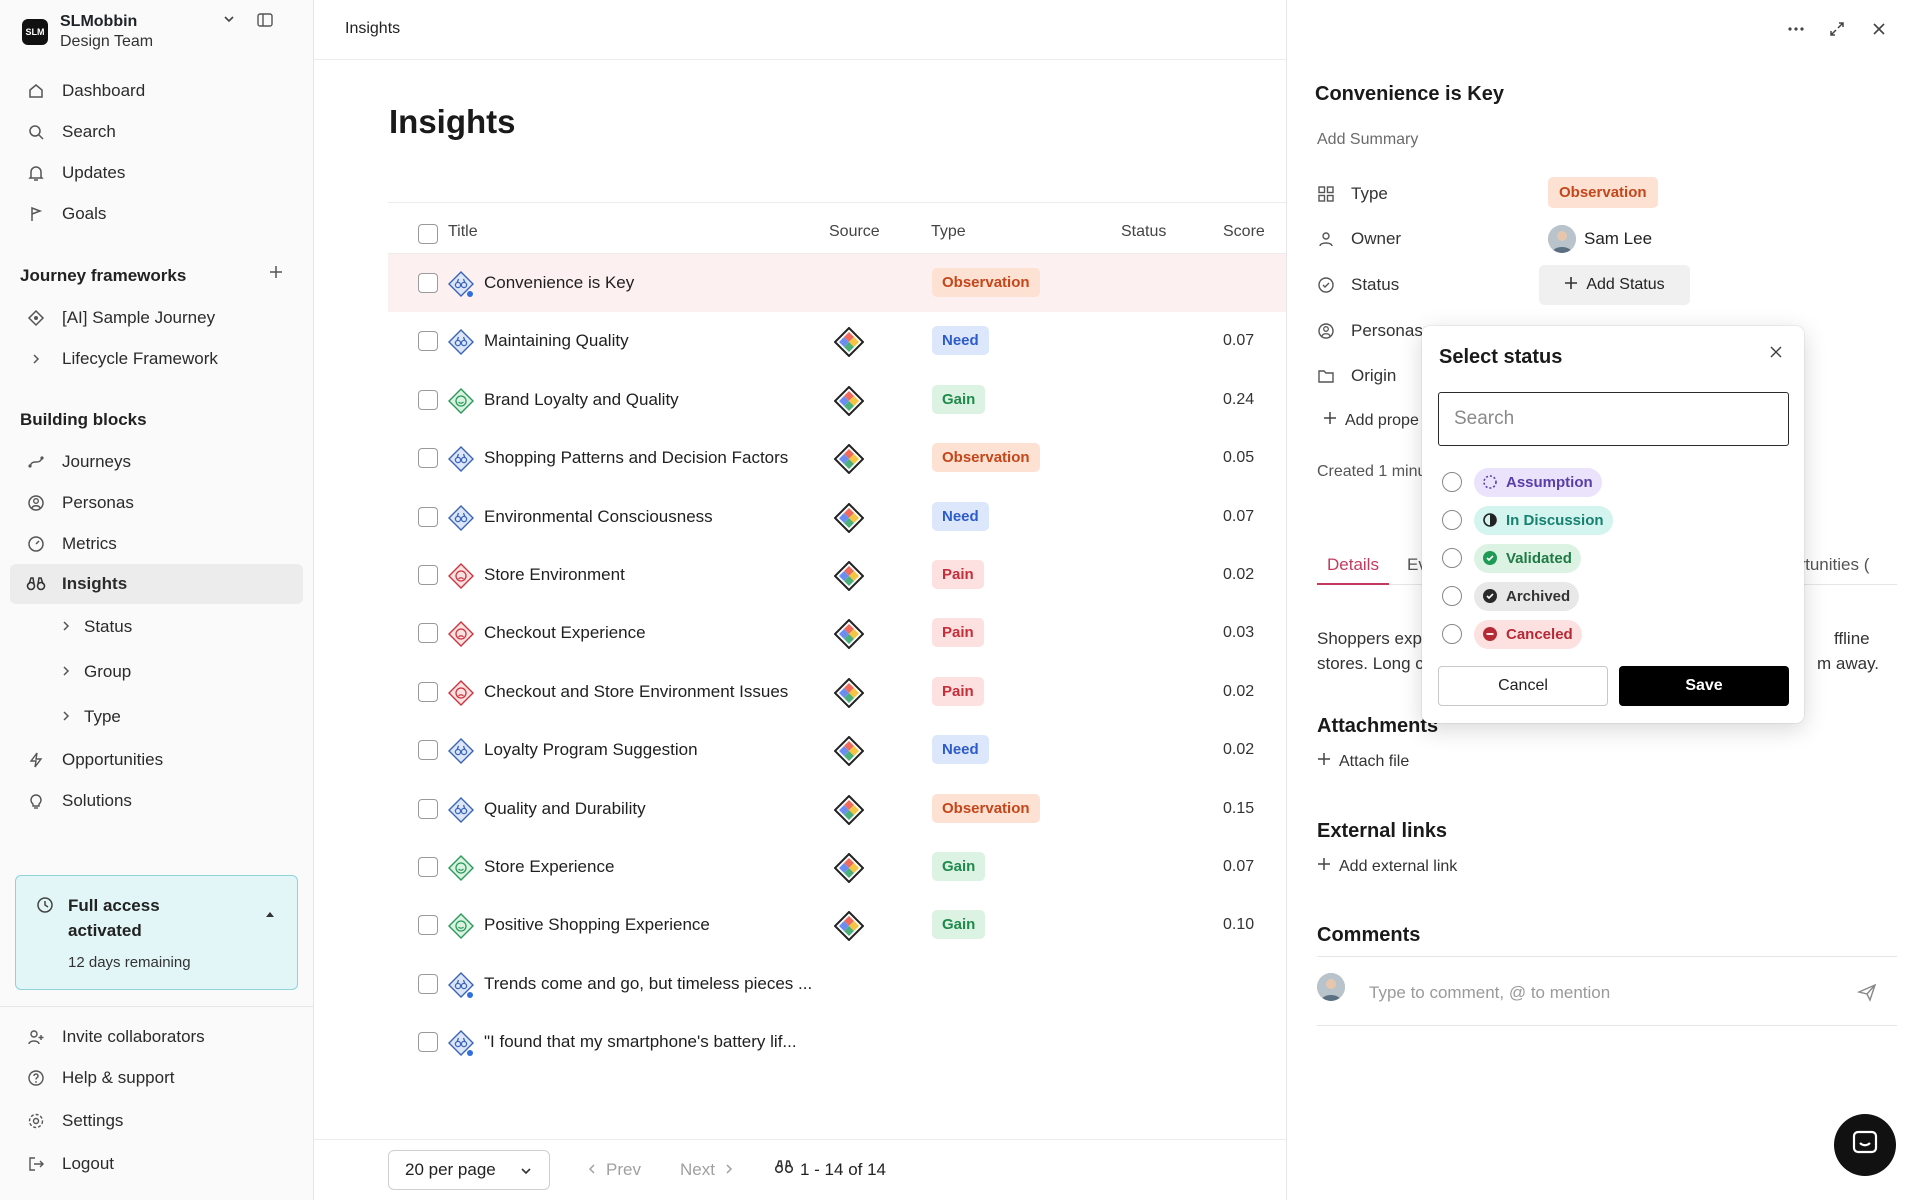 The width and height of the screenshot is (1920, 1200). Describe the element at coordinates (1796, 31) in the screenshot. I see `more-options-icon` at that location.